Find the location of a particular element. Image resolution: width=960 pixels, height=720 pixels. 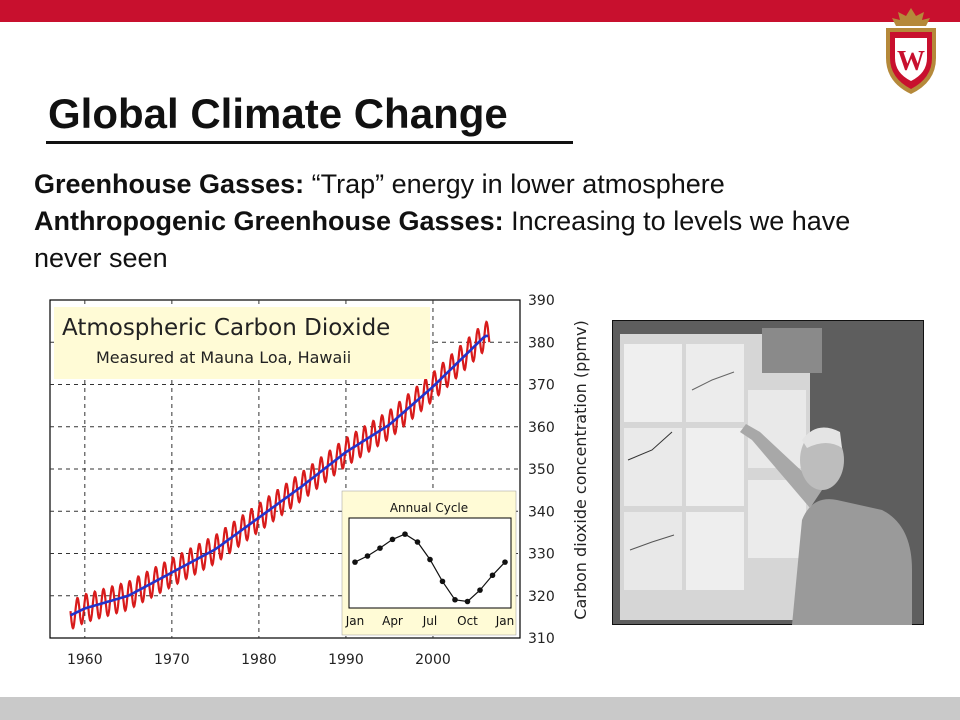

y-tick-label: 320 is located at coordinates (541, 597).